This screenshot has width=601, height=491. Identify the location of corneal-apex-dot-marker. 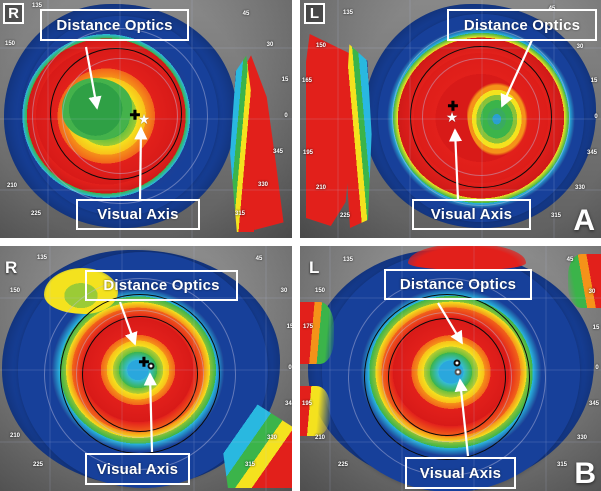
(457, 363).